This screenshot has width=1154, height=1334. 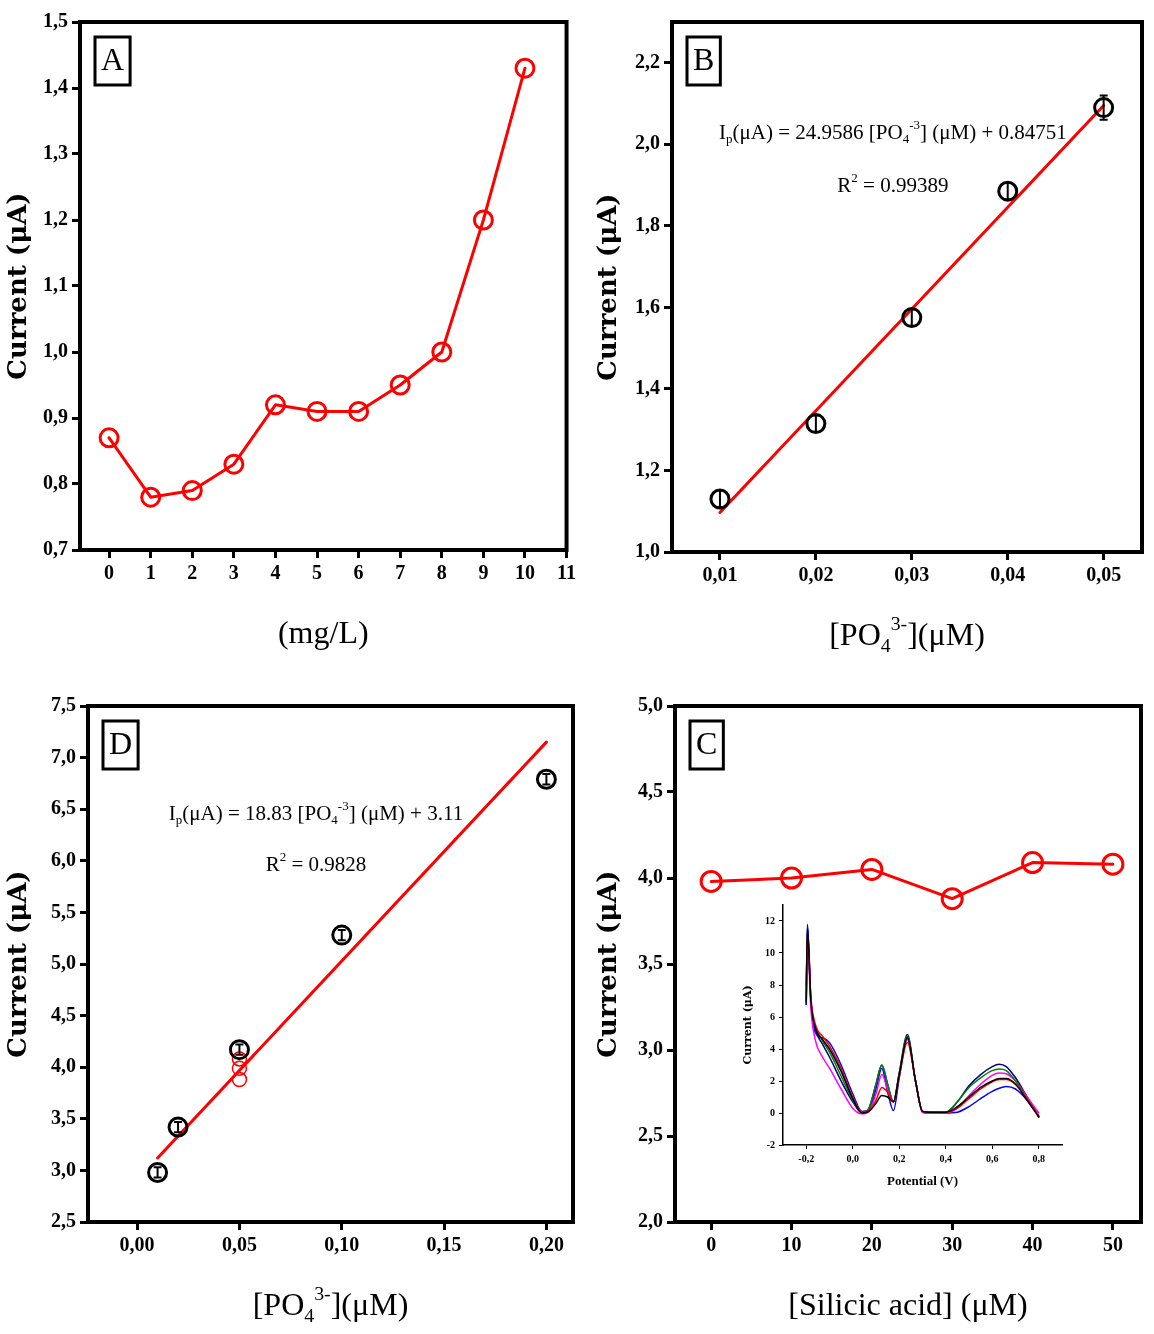 What do you see at coordinates (1038, 1158) in the screenshot?
I see `x-tick-label: 0,8` at bounding box center [1038, 1158].